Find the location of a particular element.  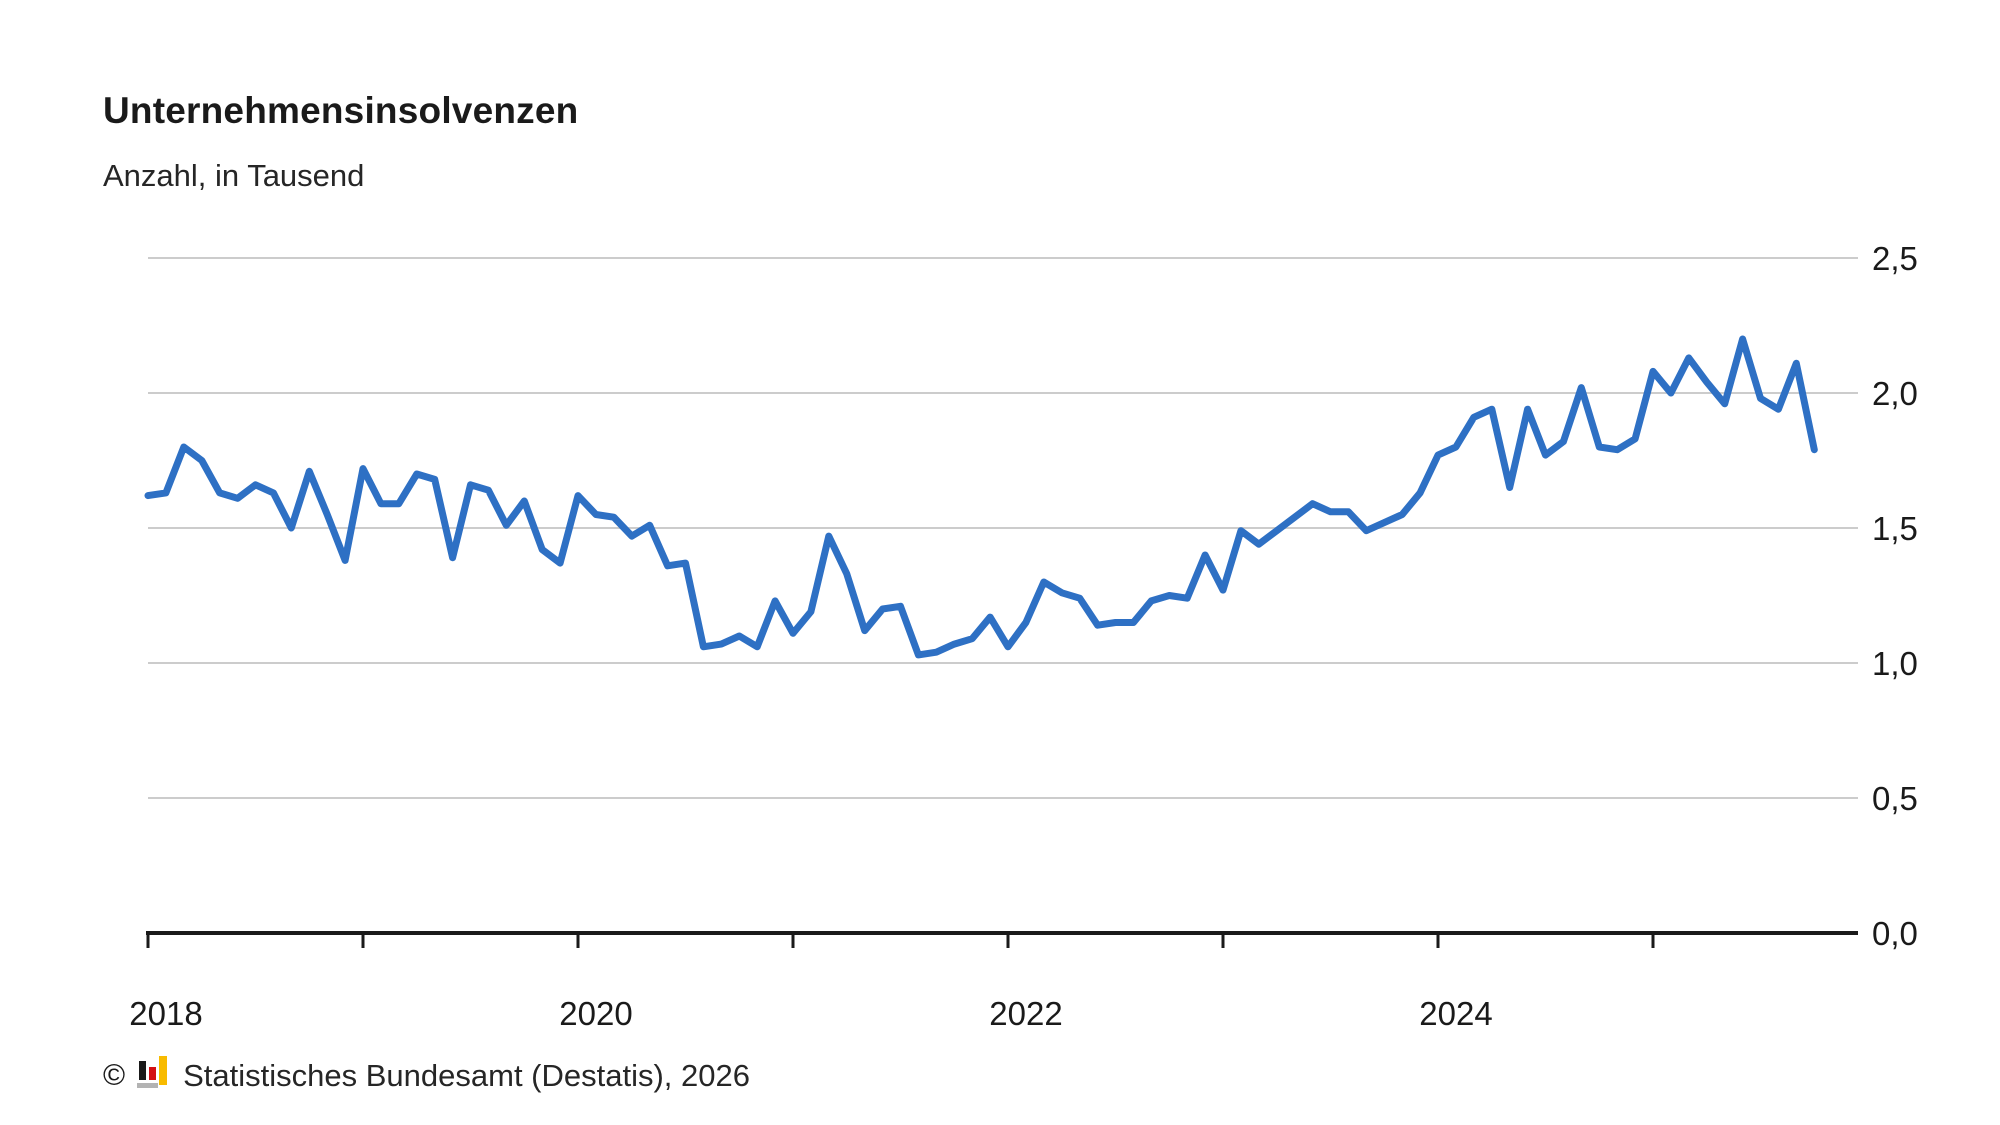

x-tick-label: 2024 is located at coordinates (1455, 1013).